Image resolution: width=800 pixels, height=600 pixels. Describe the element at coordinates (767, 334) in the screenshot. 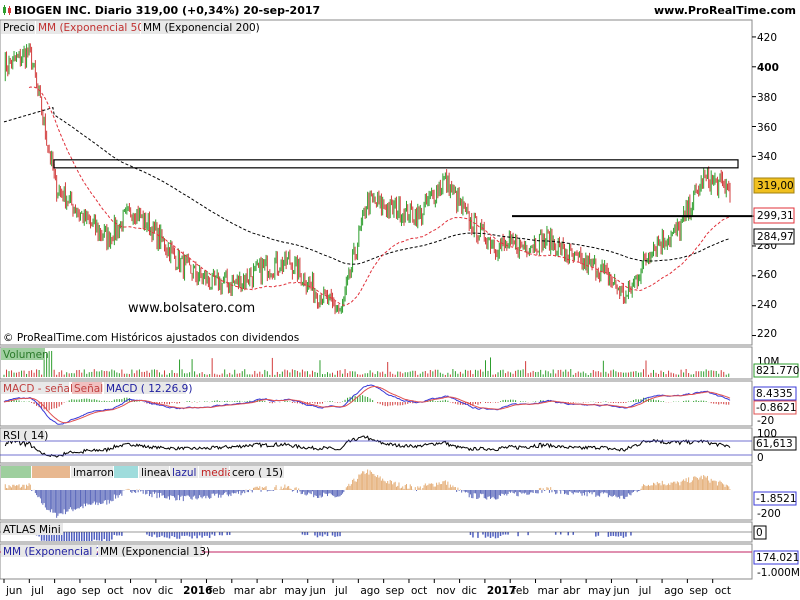

I see `y-tick: 220` at that location.